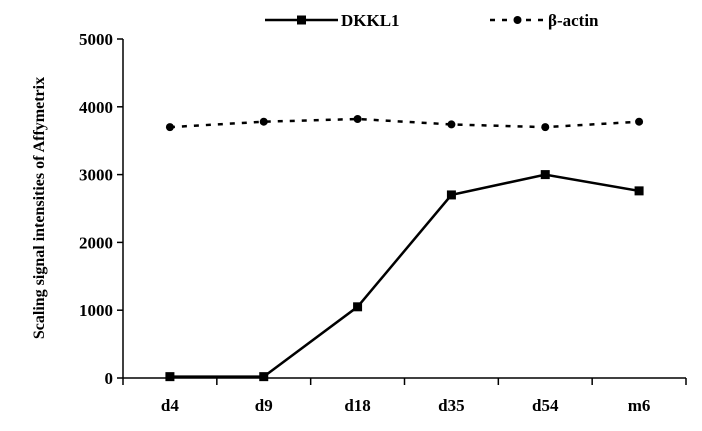  I want to click on y-tick-label: 4000, so click(96, 107).